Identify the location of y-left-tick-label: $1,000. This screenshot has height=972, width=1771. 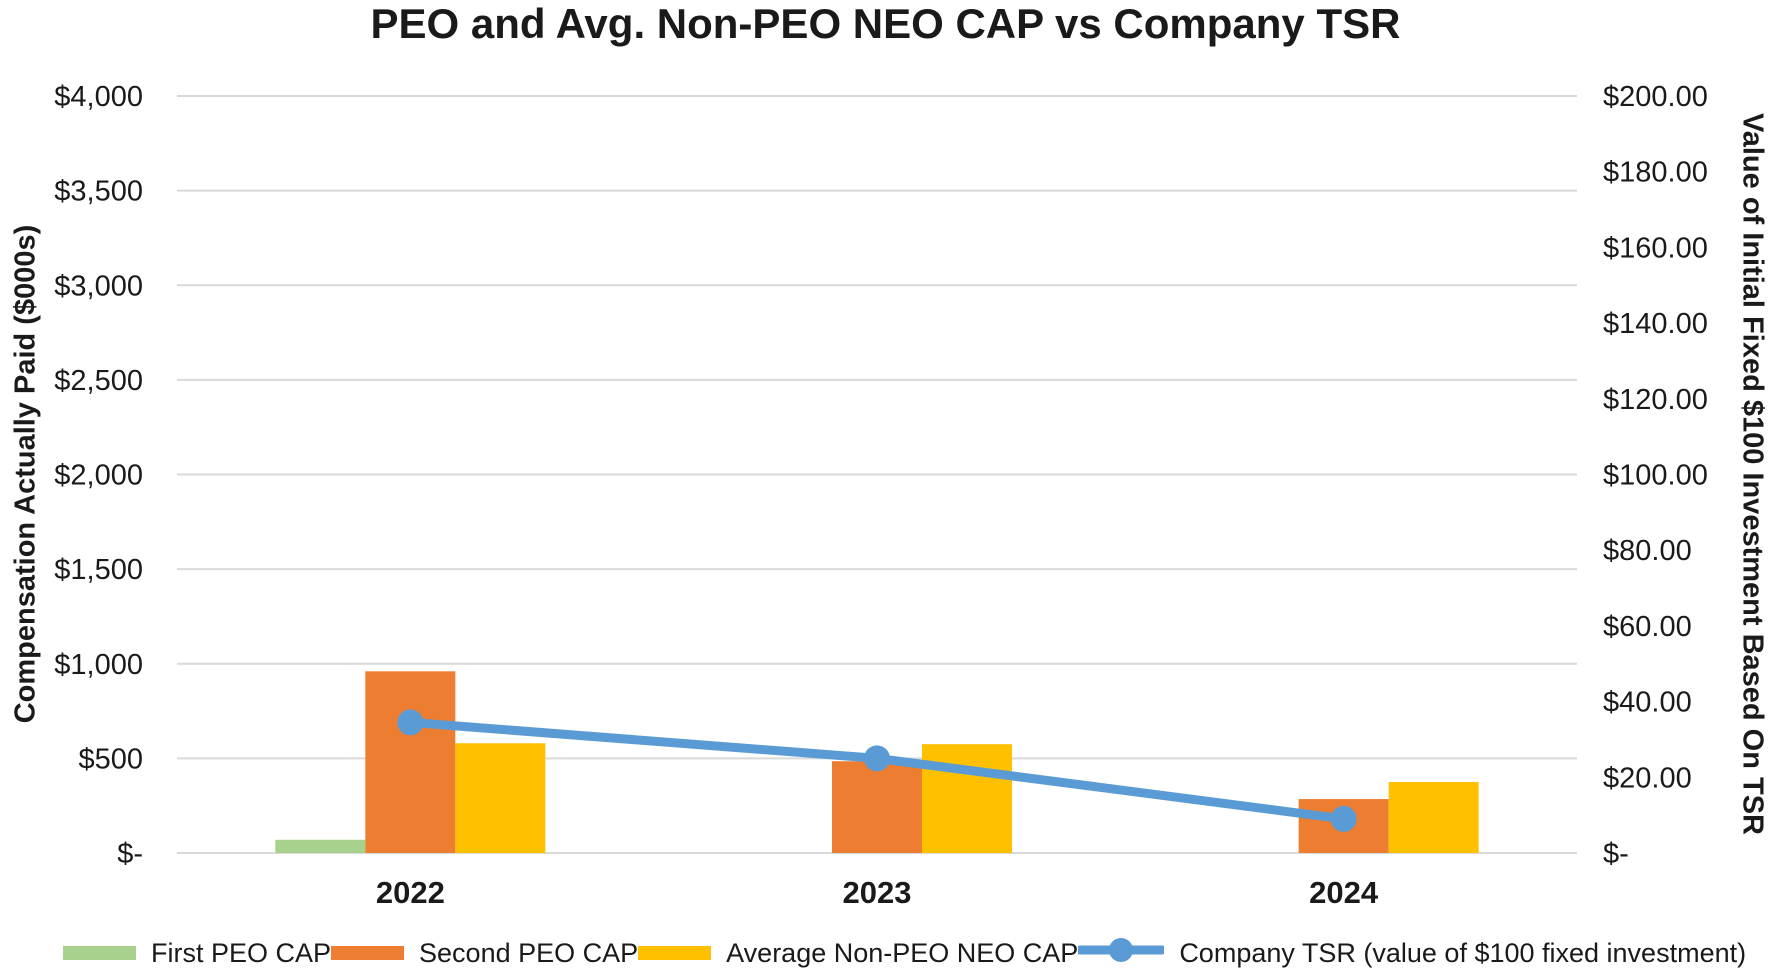
(98, 665).